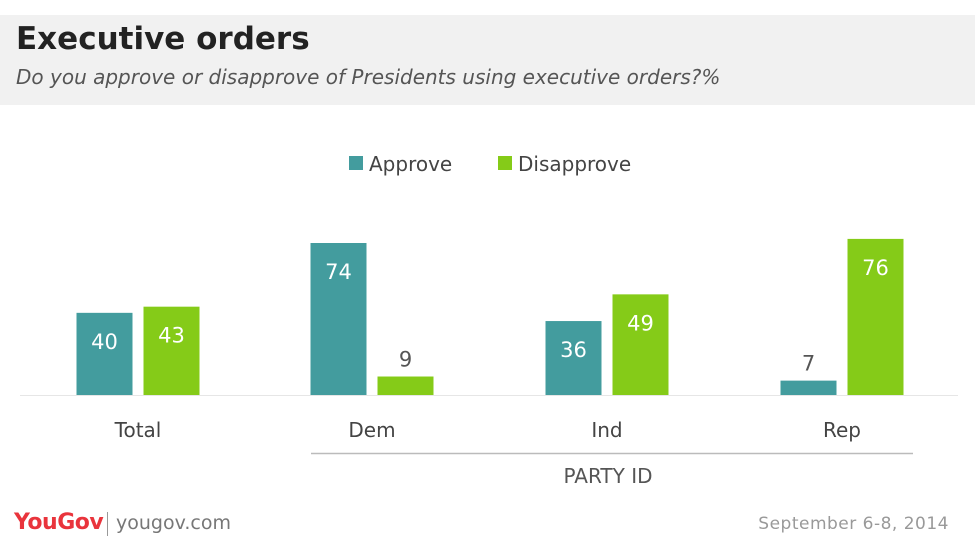 Image resolution: width=975 pixels, height=548 pixels. Describe the element at coordinates (574, 164) in the screenshot. I see `legend-label-disapprove: Disapprove` at that location.